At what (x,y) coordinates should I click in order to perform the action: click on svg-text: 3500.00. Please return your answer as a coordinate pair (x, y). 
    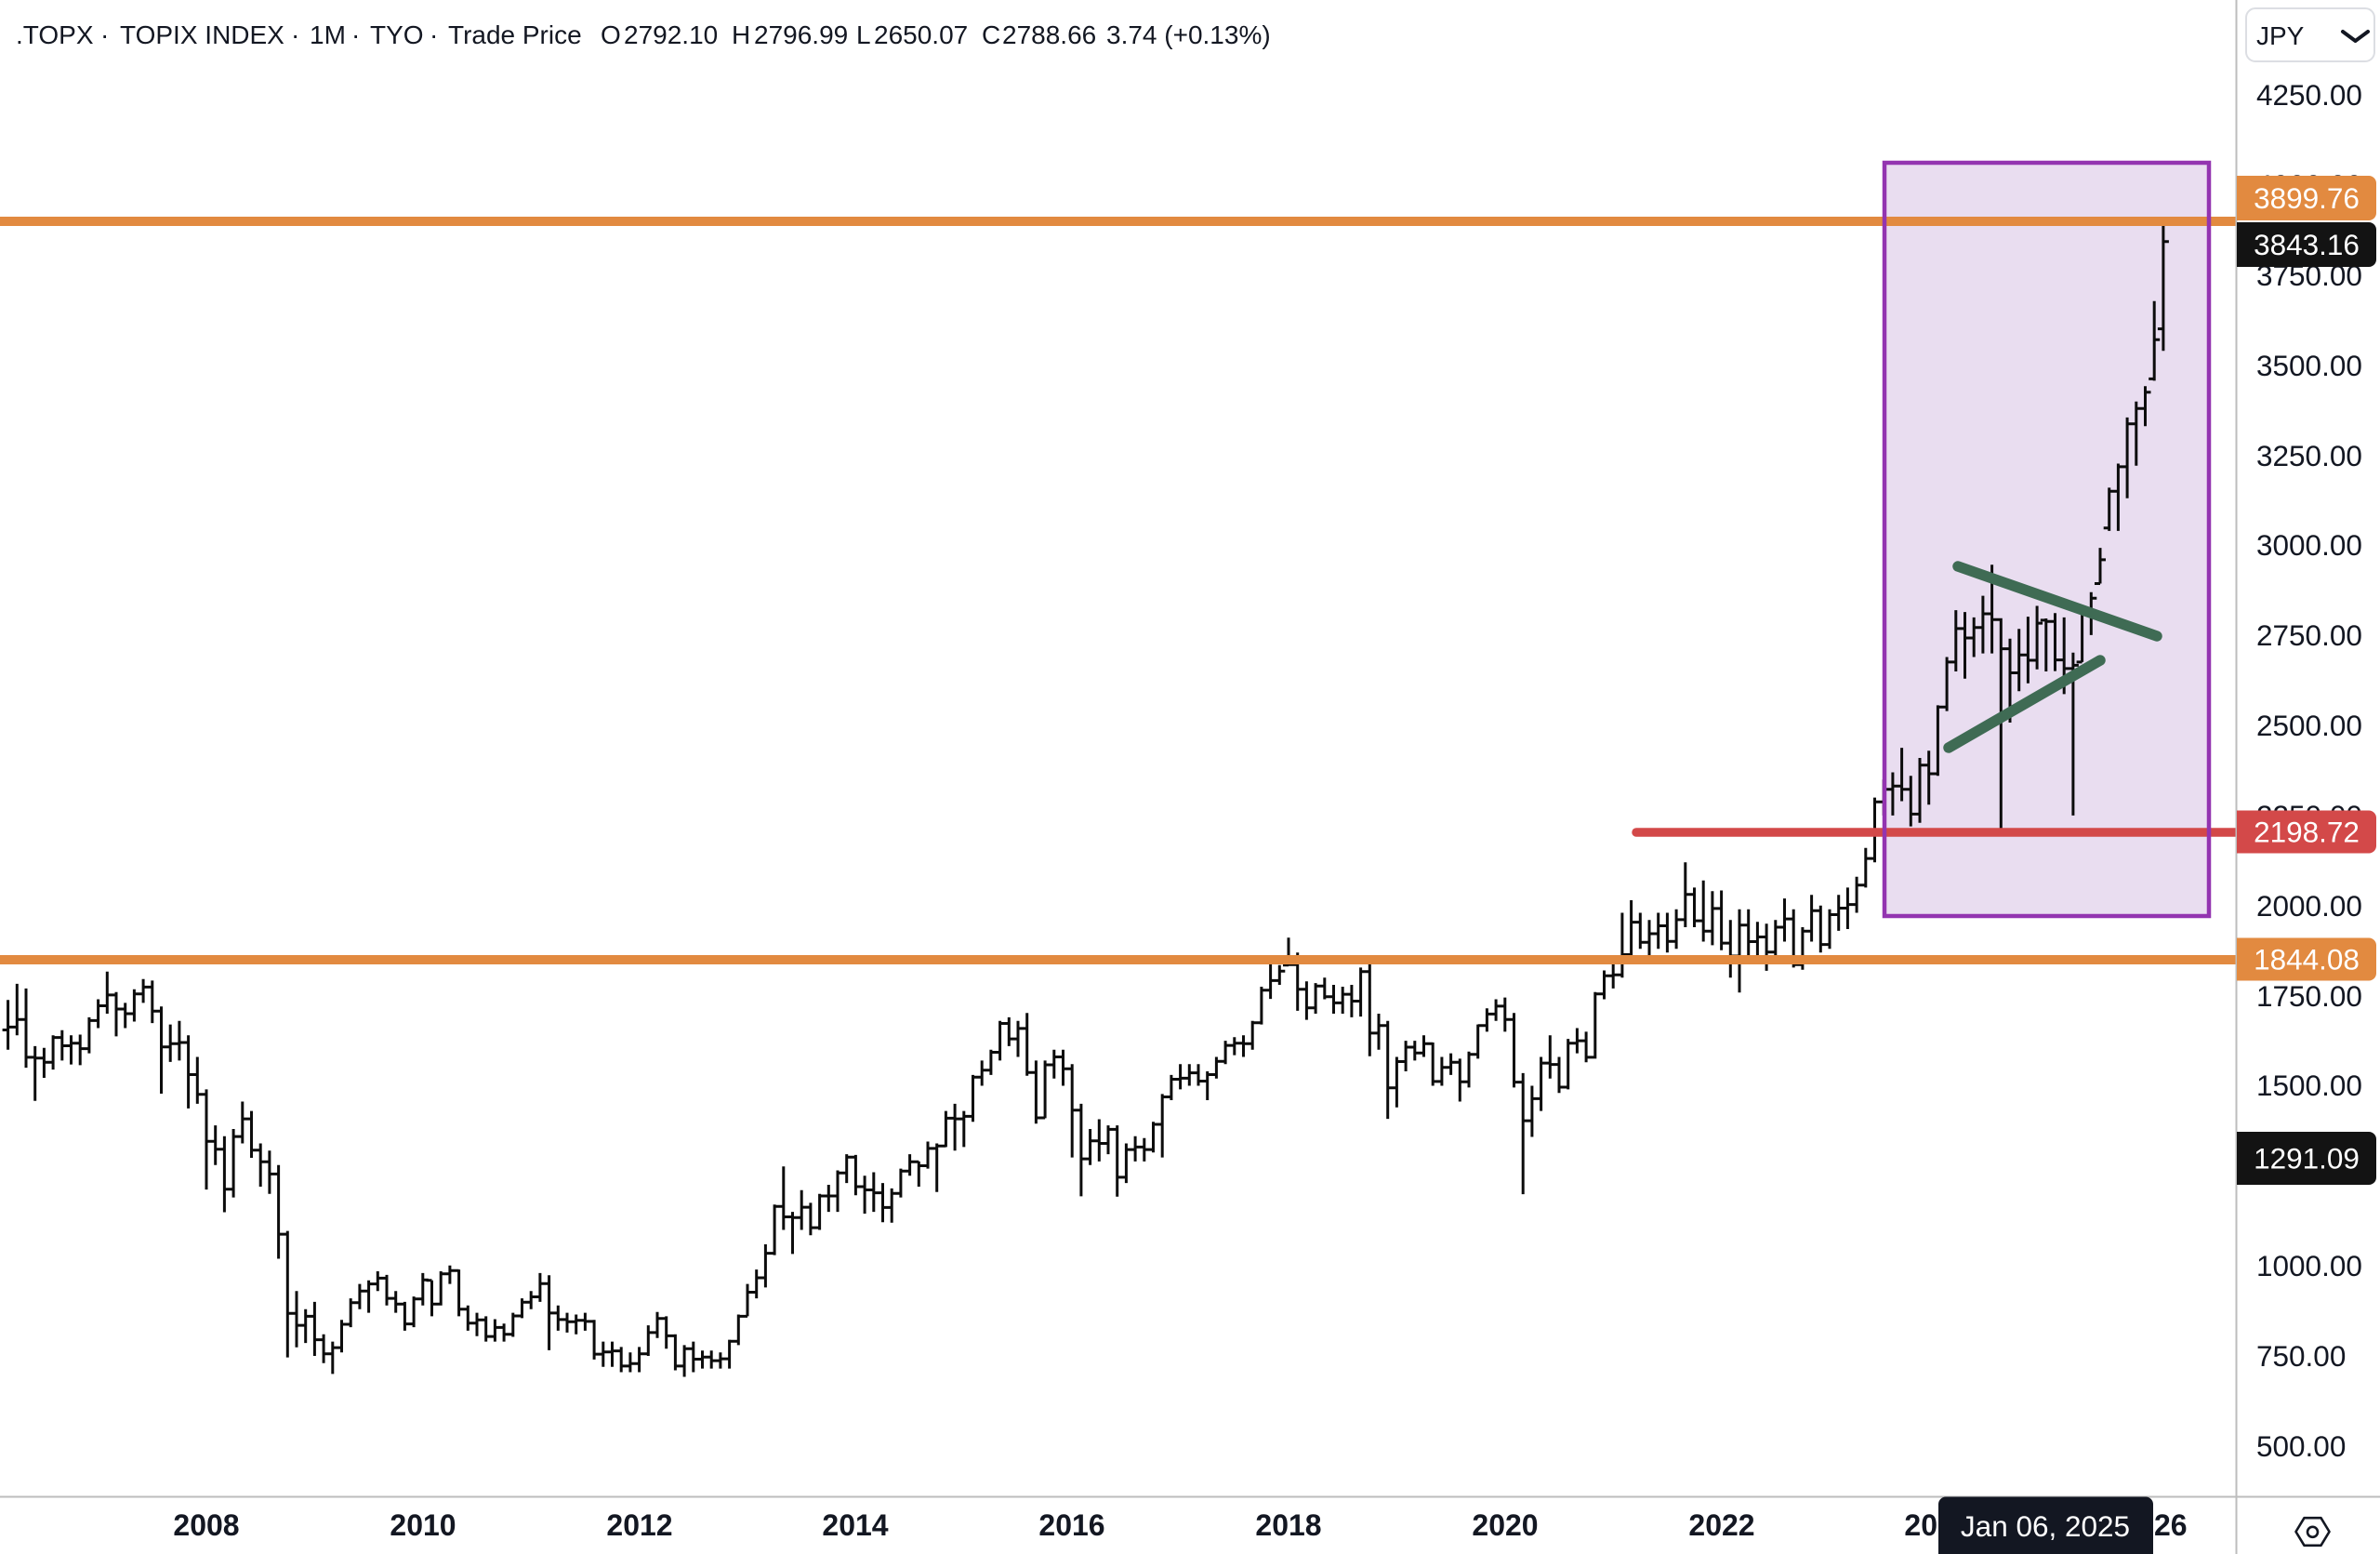
    Looking at the image, I should click on (2309, 365).